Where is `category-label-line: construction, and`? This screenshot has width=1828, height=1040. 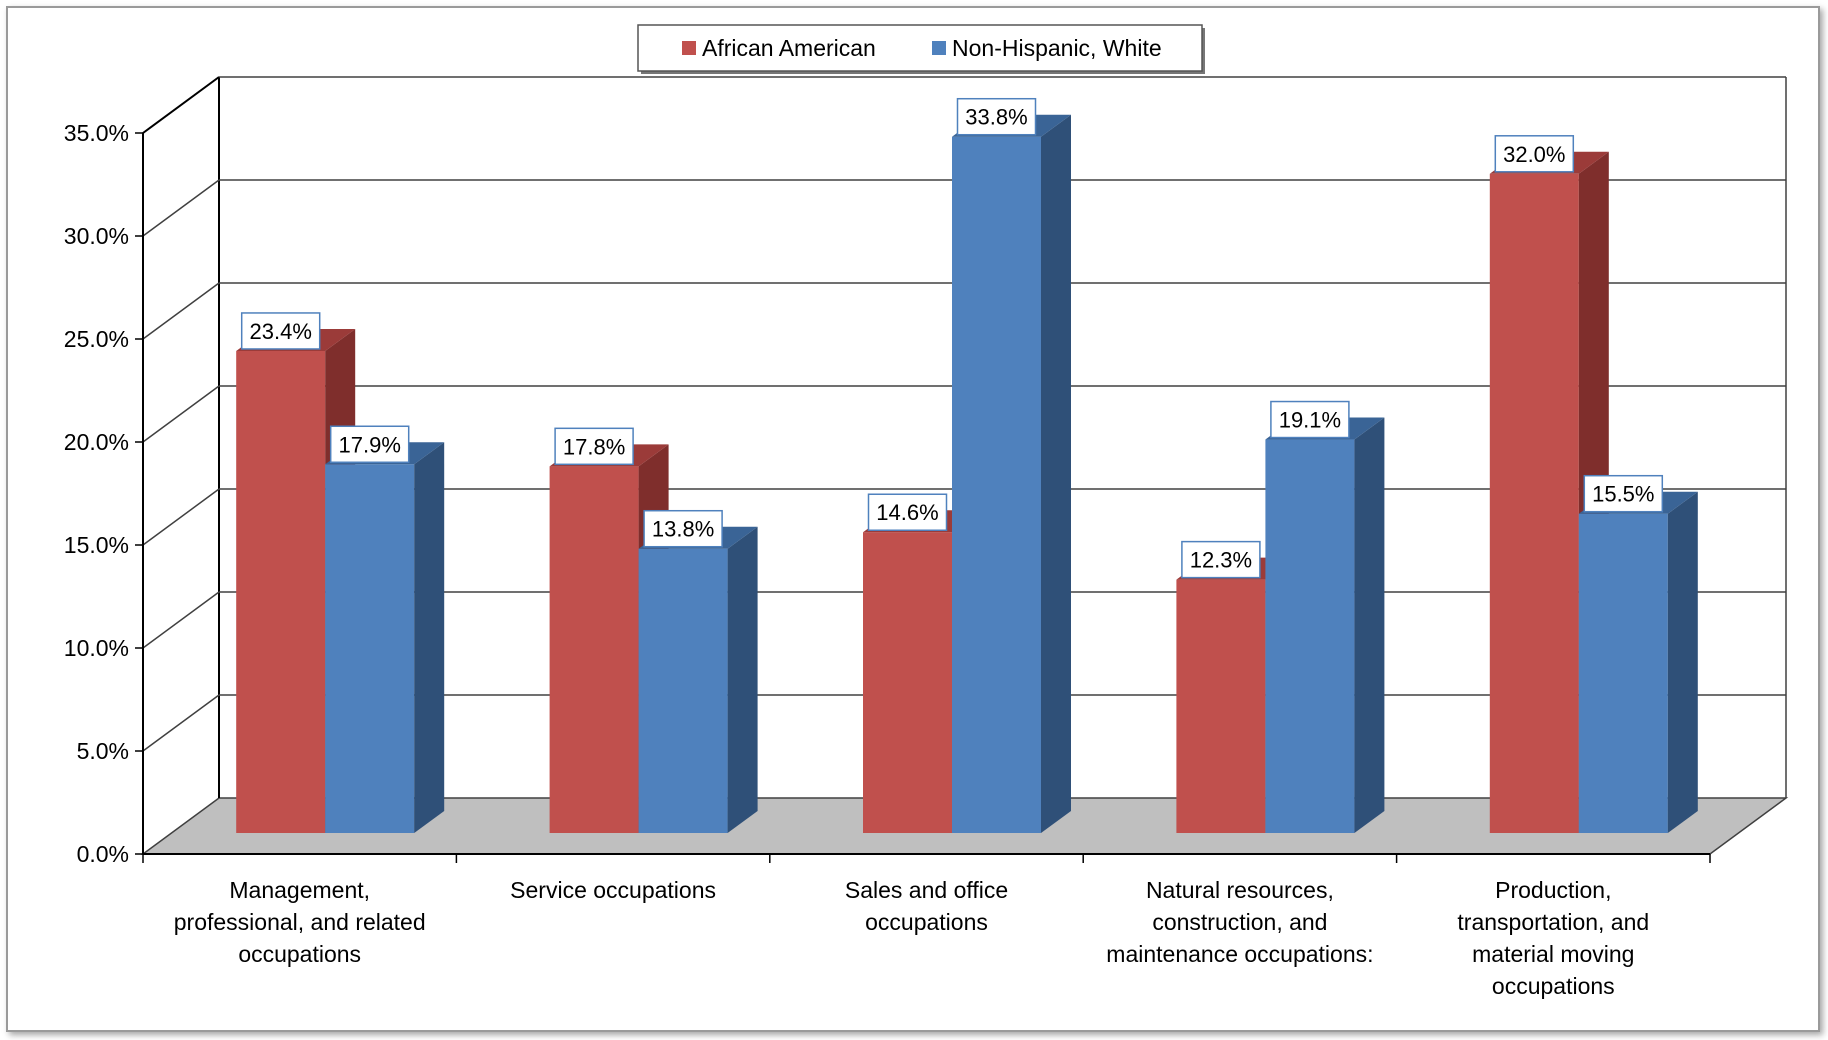 category-label-line: construction, and is located at coordinates (1239, 922).